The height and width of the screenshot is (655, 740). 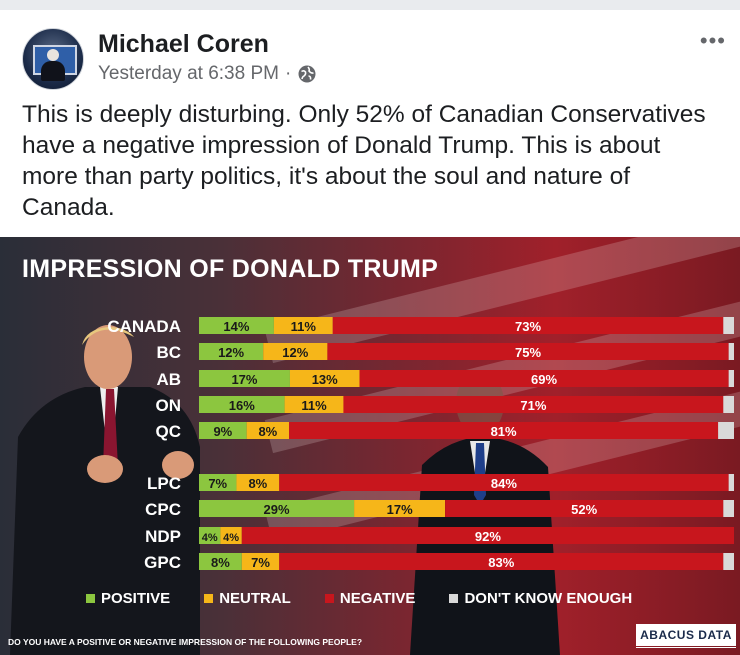 I want to click on data-label-negative-cpc: 52%, so click(x=584, y=509).